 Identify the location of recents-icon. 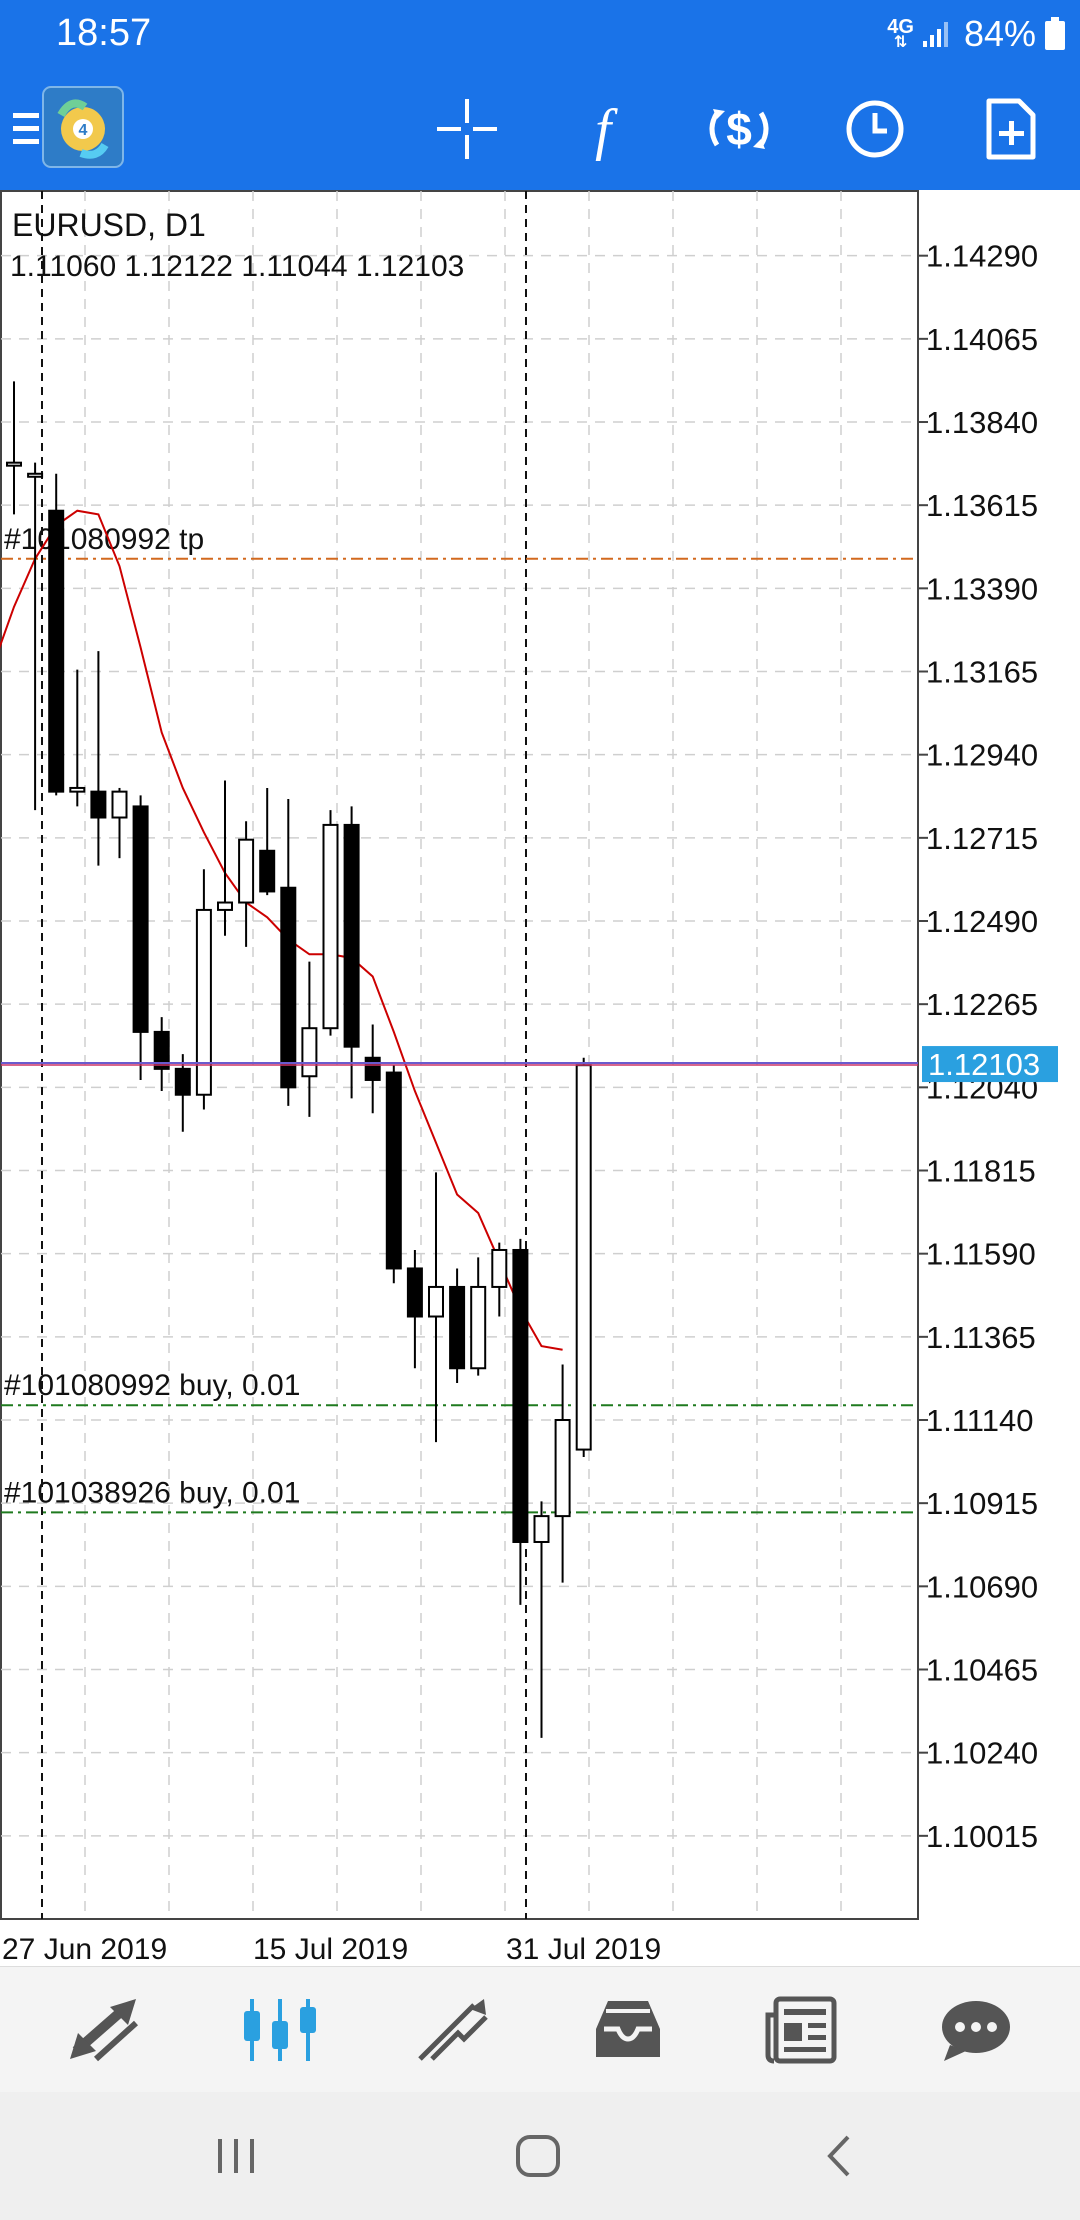
(236, 2156).